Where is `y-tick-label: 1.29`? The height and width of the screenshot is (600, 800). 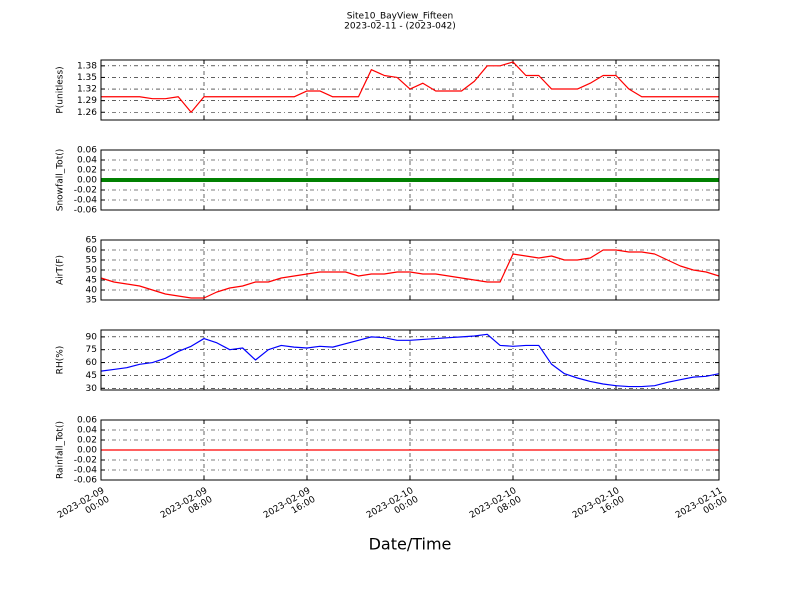 y-tick-label: 1.29 is located at coordinates (87, 101).